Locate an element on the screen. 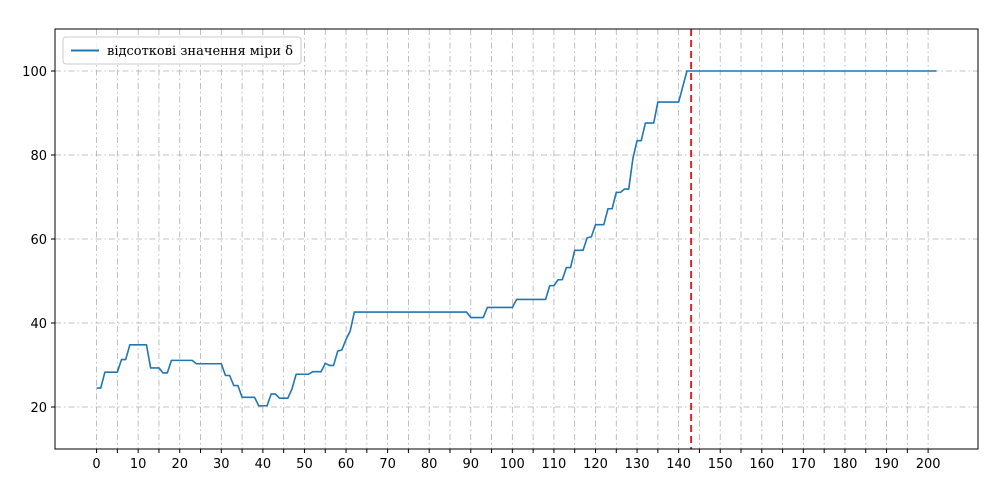 Image resolution: width=993 pixels, height=483 pixels. x-tick-label: 180 is located at coordinates (845, 464).